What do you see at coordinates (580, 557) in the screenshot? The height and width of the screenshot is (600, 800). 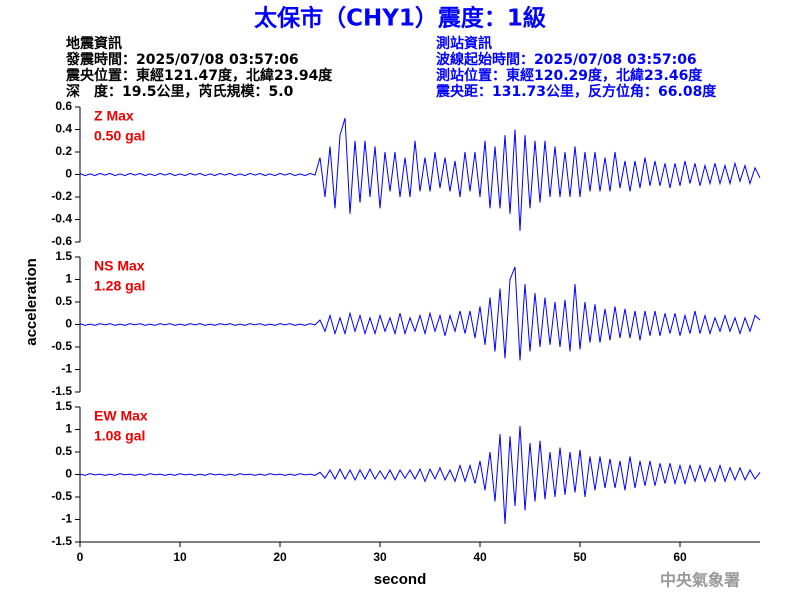 I see `x-tick-label: 50` at bounding box center [580, 557].